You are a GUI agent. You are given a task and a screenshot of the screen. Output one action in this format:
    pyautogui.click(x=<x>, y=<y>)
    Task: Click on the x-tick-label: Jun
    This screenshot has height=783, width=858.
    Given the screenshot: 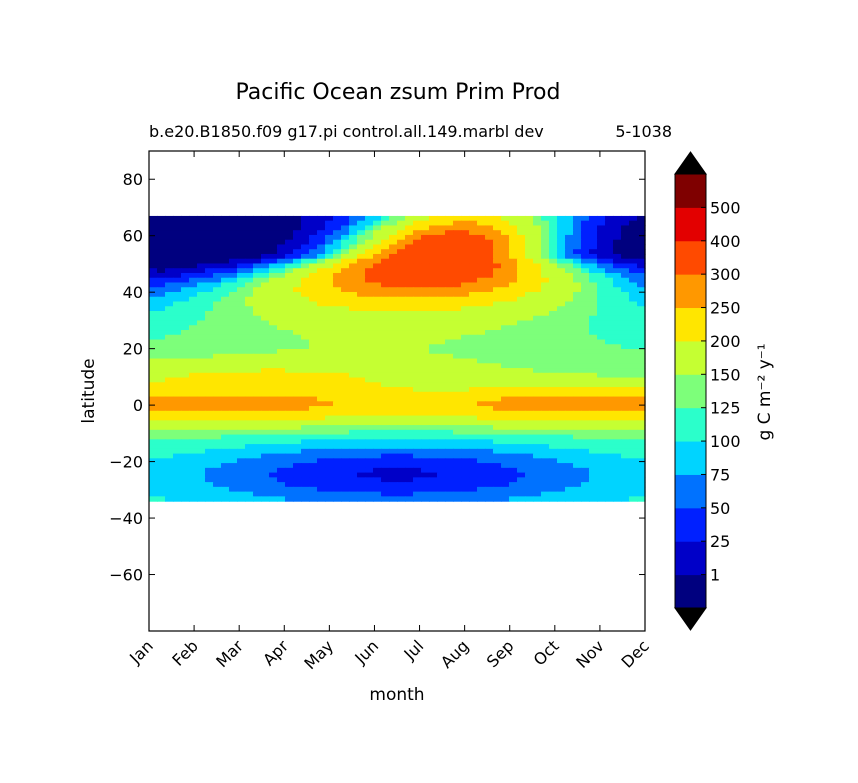 What is the action you would take?
    pyautogui.click(x=366, y=652)
    